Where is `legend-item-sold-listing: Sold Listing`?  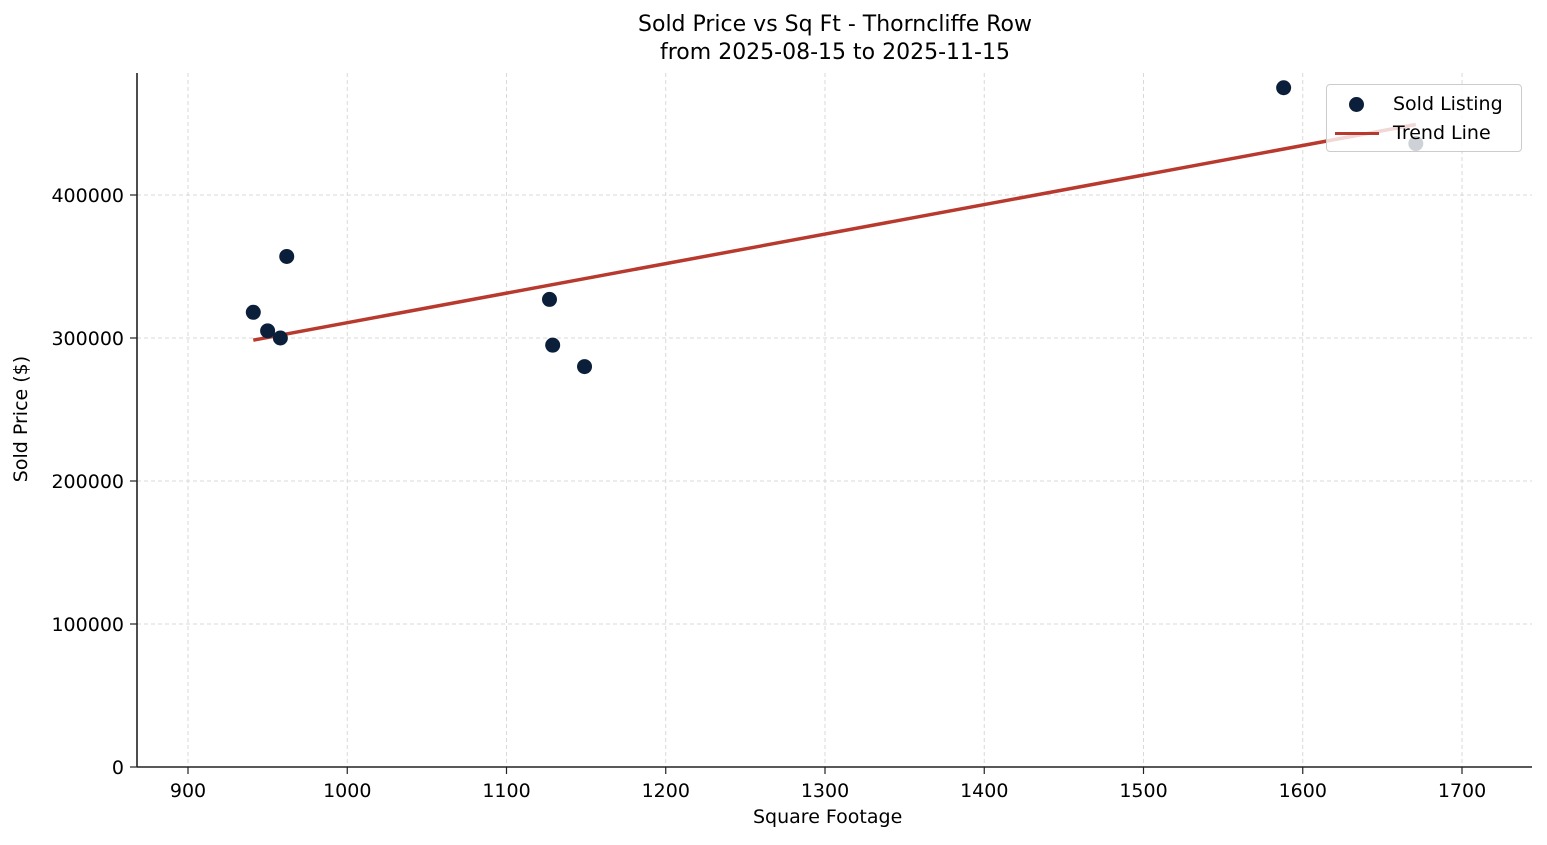 legend-item-sold-listing: Sold Listing is located at coordinates (1424, 104).